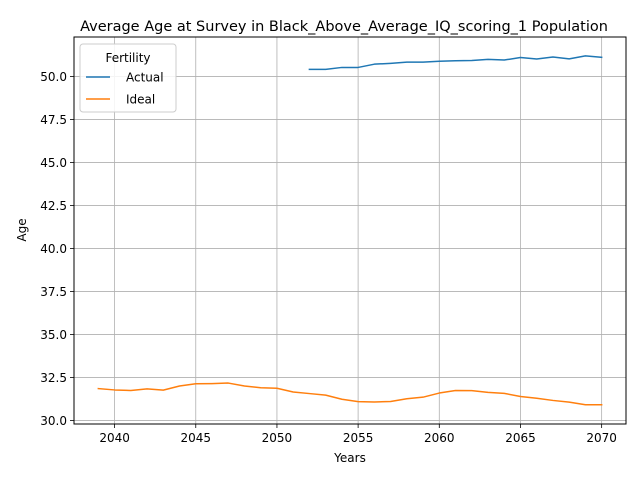  Describe the element at coordinates (53, 77) in the screenshot. I see `y-tick-label: 50.0` at that location.